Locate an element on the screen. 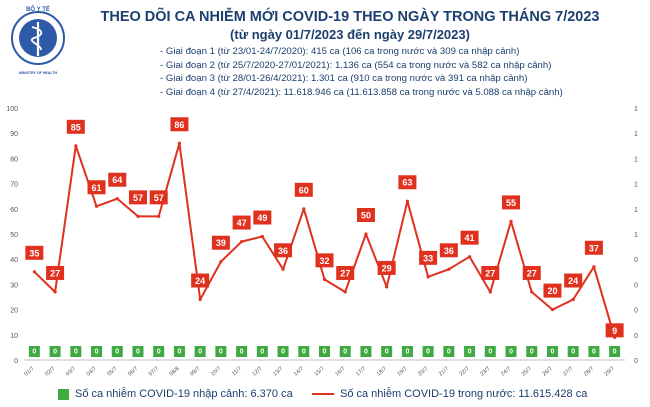  x-tick-label: 25/7 is located at coordinates (527, 372).